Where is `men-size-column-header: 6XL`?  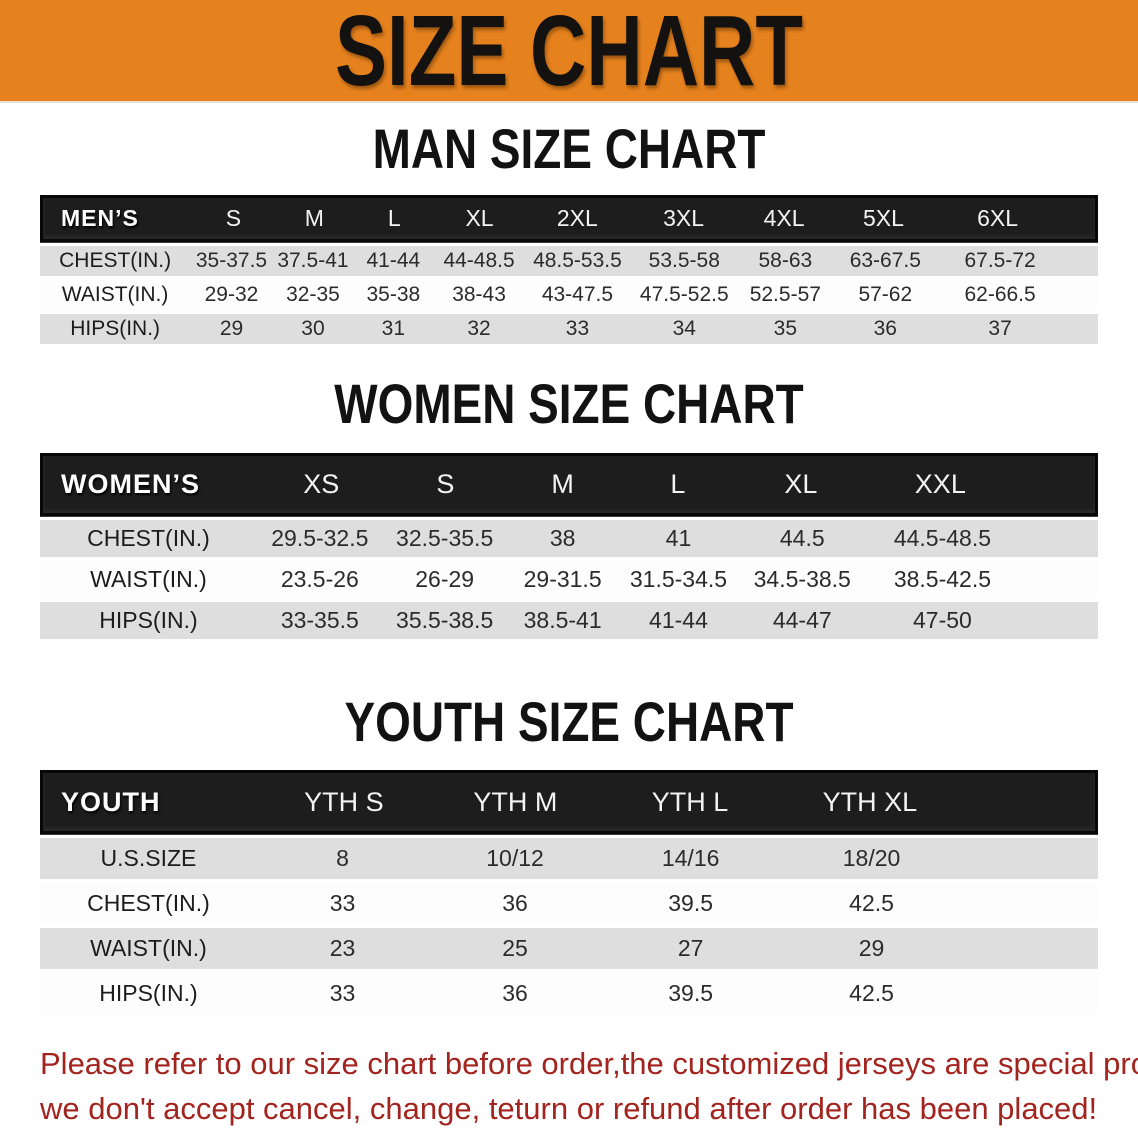 men-size-column-header: 6XL is located at coordinates (998, 218).